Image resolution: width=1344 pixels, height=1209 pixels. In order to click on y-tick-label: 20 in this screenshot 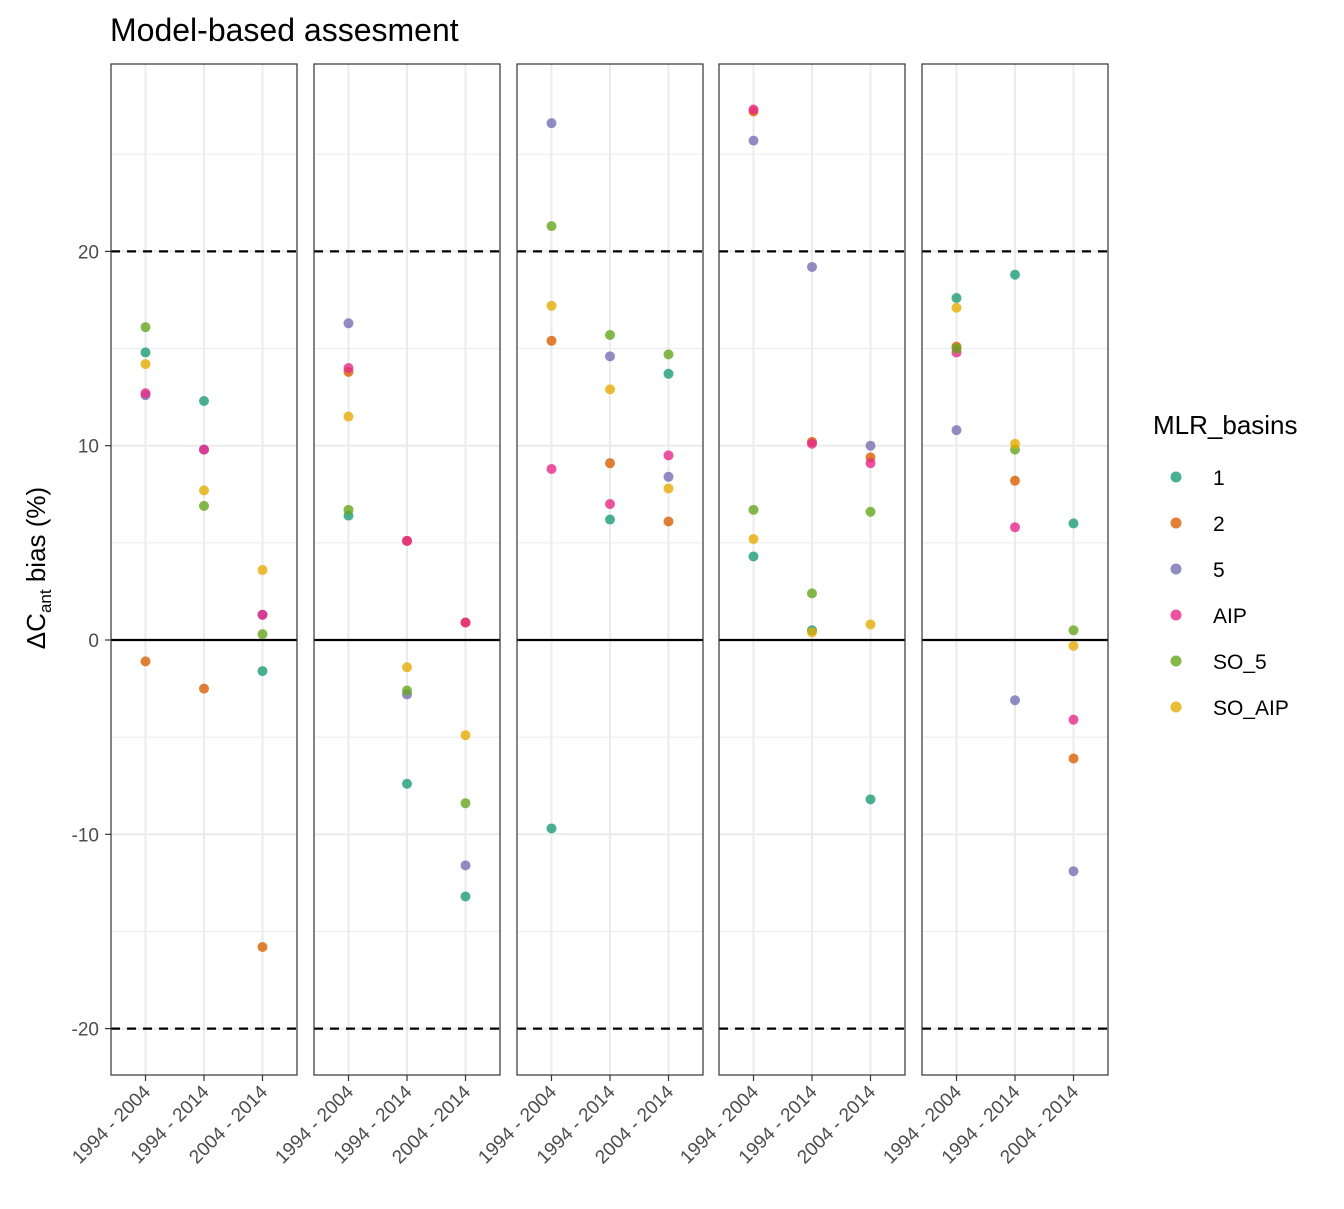, I will do `click(88, 252)`.